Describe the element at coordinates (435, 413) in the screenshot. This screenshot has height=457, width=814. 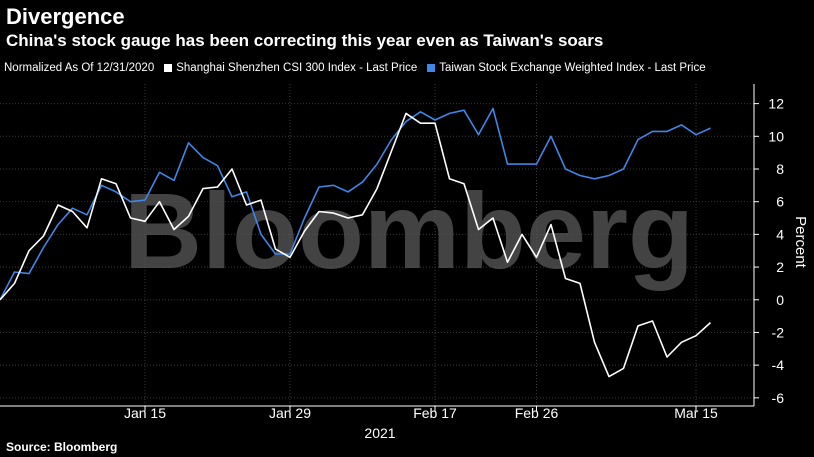
I see `x-tick-label: Feb 17` at that location.